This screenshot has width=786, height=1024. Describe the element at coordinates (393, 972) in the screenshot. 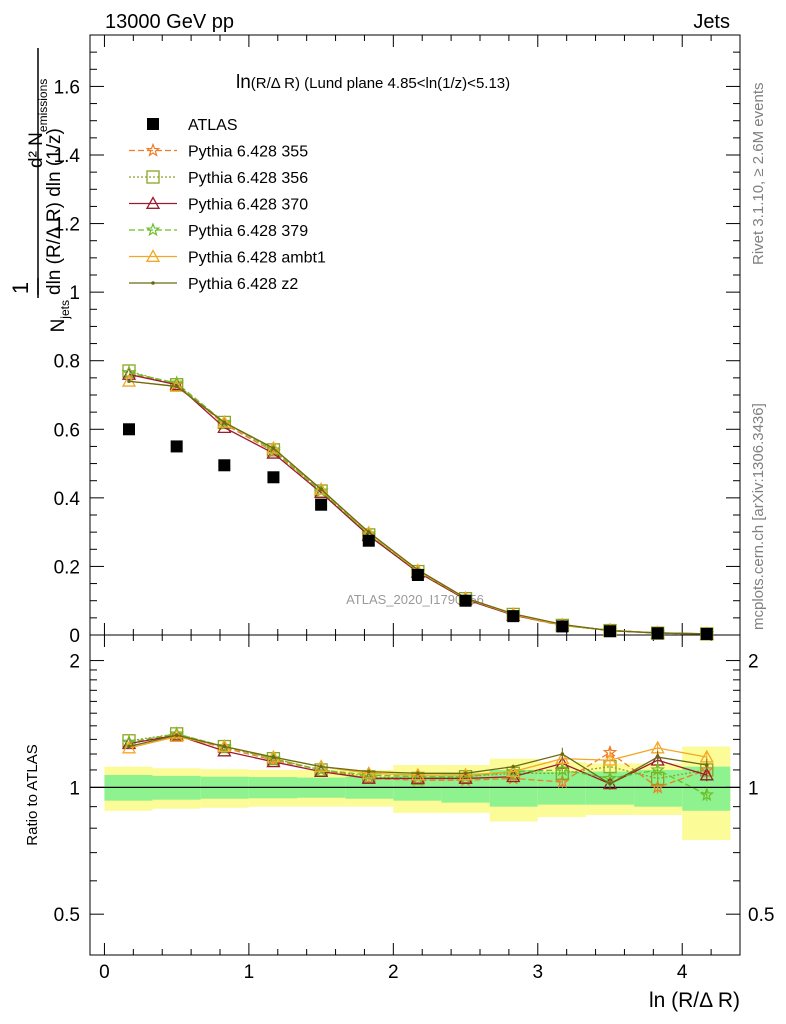

I see `x-tick-label: 2` at that location.